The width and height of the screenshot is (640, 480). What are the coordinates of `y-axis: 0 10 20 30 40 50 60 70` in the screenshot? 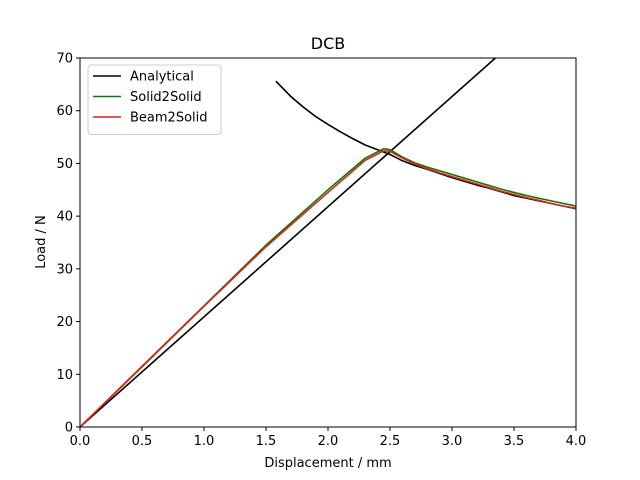 It's located at (68, 244).